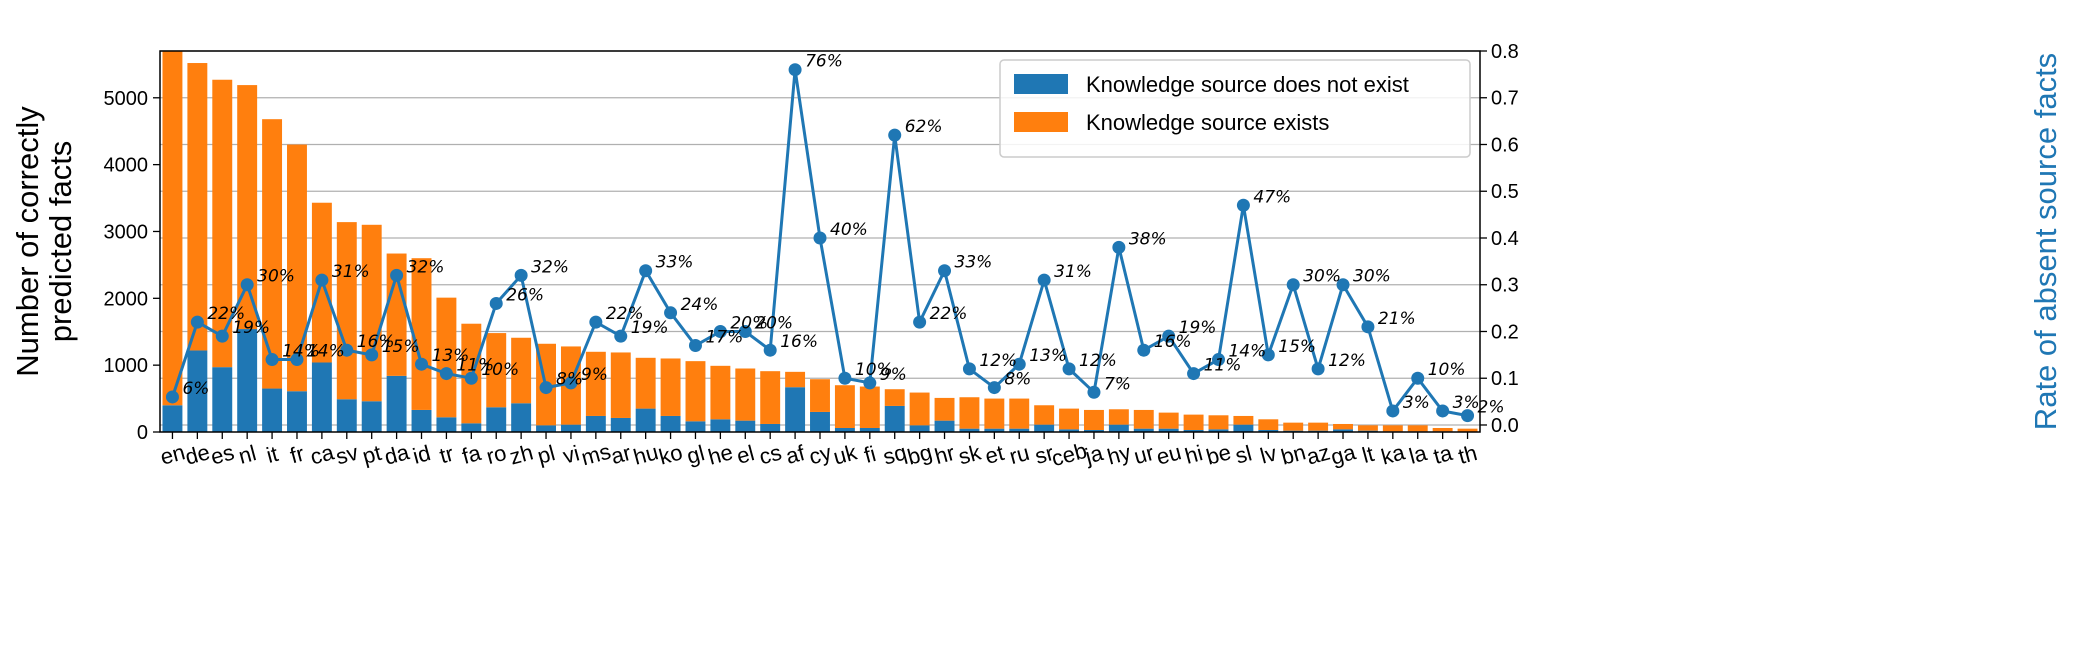 The image size is (2086, 652). Describe the element at coordinates (1268, 430) in the screenshot. I see `bar-not-exist-lv` at that location.